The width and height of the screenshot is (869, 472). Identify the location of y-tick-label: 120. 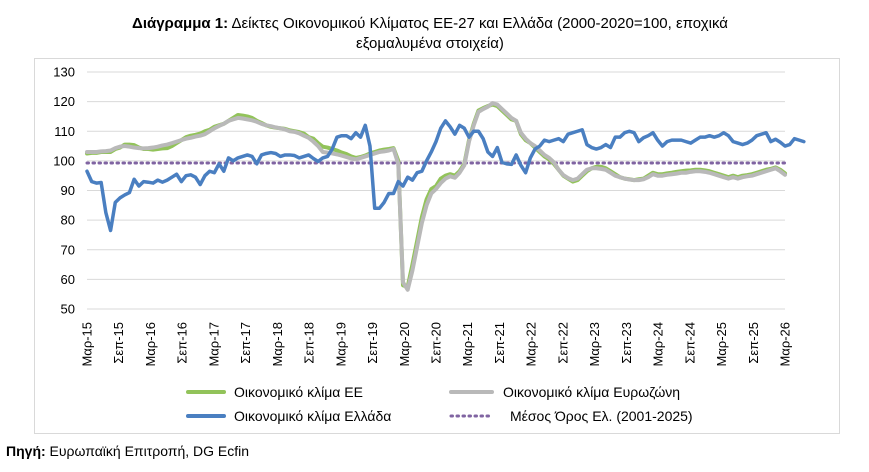
(64, 101).